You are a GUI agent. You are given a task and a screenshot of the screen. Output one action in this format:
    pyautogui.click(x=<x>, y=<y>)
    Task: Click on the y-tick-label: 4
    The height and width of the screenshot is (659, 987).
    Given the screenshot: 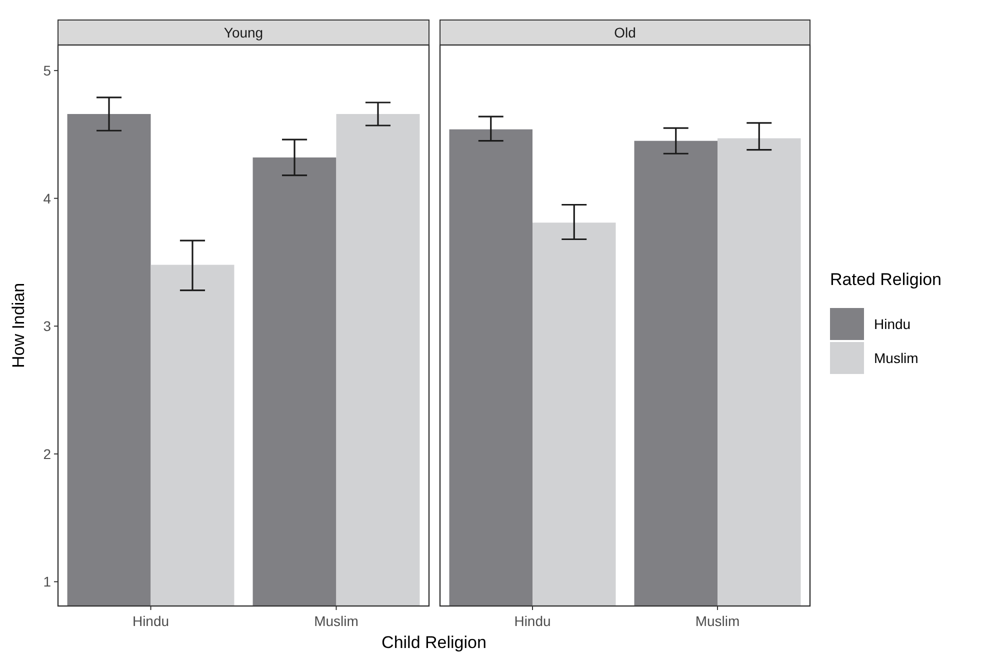 What is the action you would take?
    pyautogui.click(x=47, y=198)
    